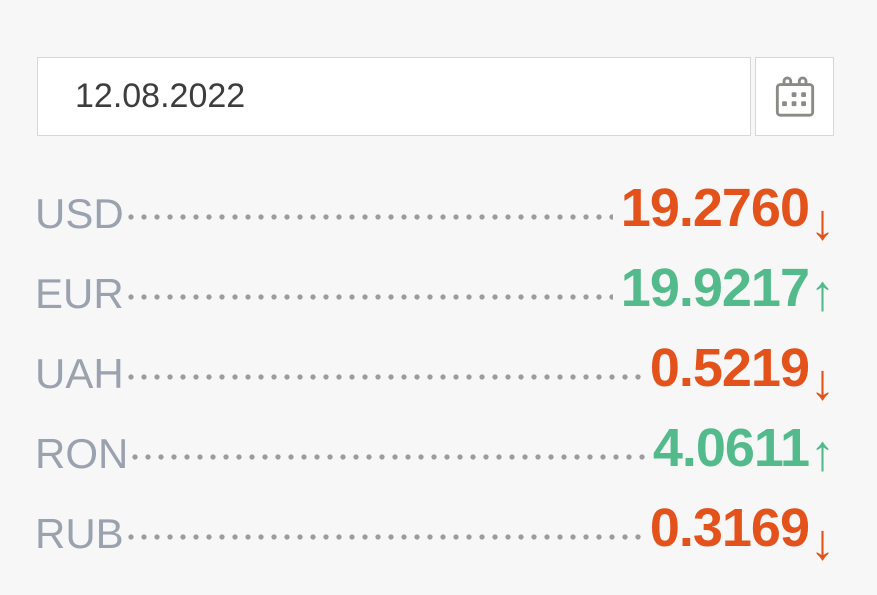  What do you see at coordinates (435, 447) in the screenshot?
I see `rate-row: RON 4.0611 ↑` at bounding box center [435, 447].